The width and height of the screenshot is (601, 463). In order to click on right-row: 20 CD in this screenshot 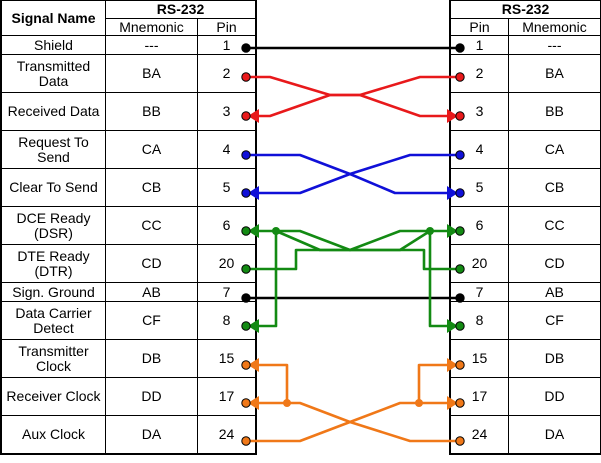, I will do `click(525, 263)`.